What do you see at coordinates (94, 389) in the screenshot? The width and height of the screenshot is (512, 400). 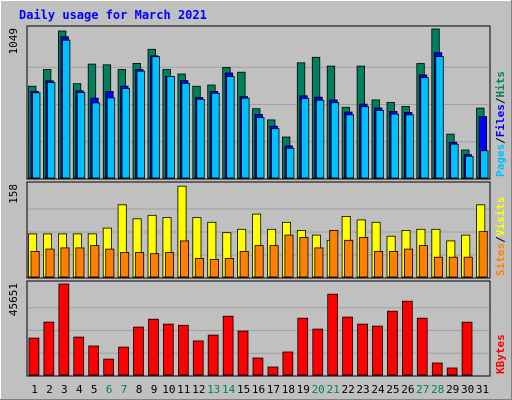 I see `x-tick-label: 5` at bounding box center [94, 389].